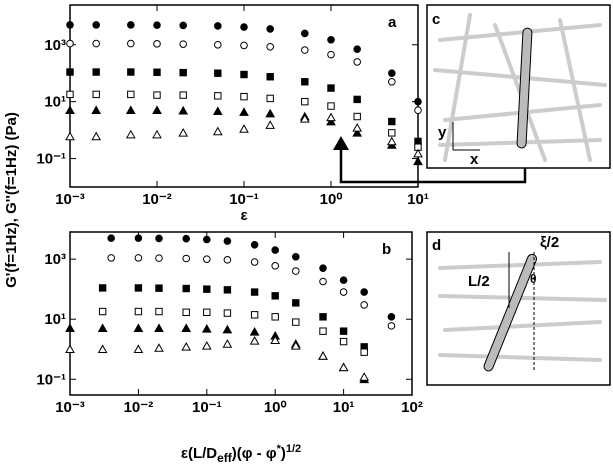  What do you see at coordinates (436, 19) in the screenshot?
I see `panel-label: c` at bounding box center [436, 19].